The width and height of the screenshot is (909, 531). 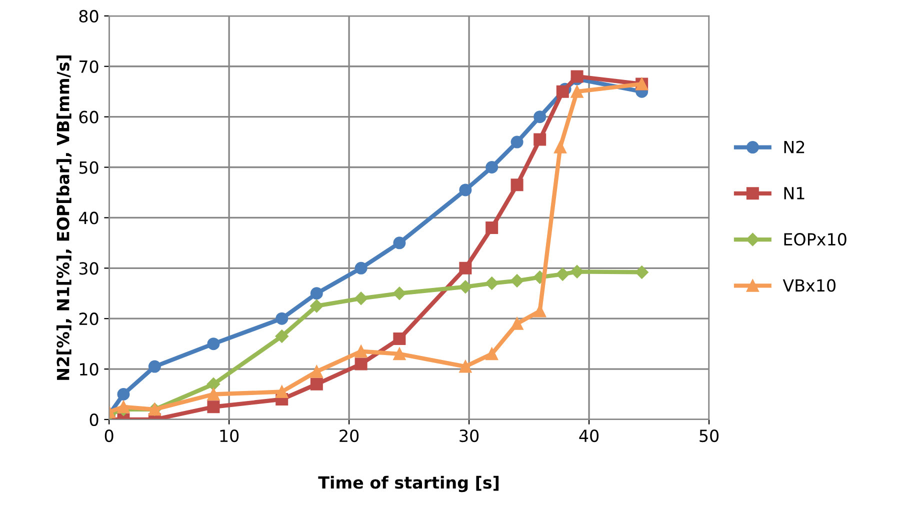 What do you see at coordinates (229, 436) in the screenshot?
I see `x-tick-label: 10` at bounding box center [229, 436].